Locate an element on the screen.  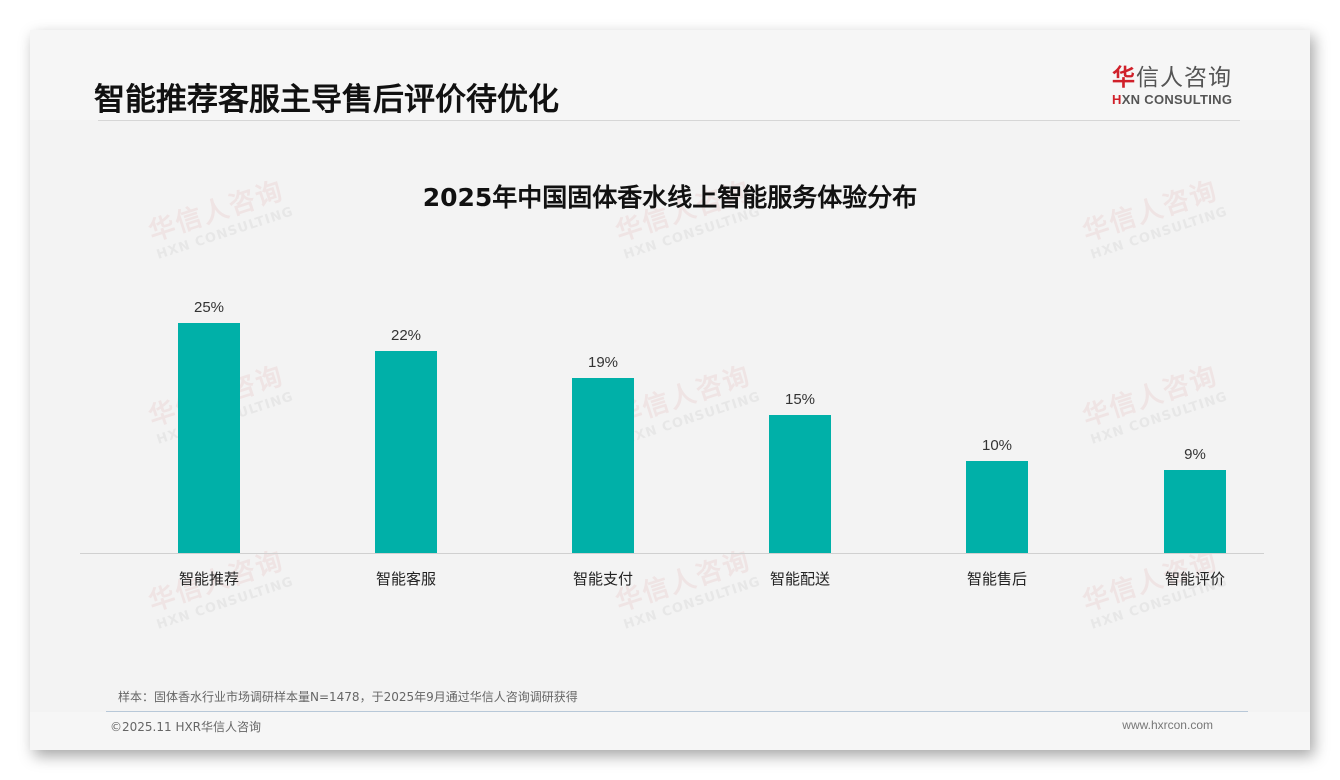
logo-cn-red: 华 is located at coordinates (1124, 78).